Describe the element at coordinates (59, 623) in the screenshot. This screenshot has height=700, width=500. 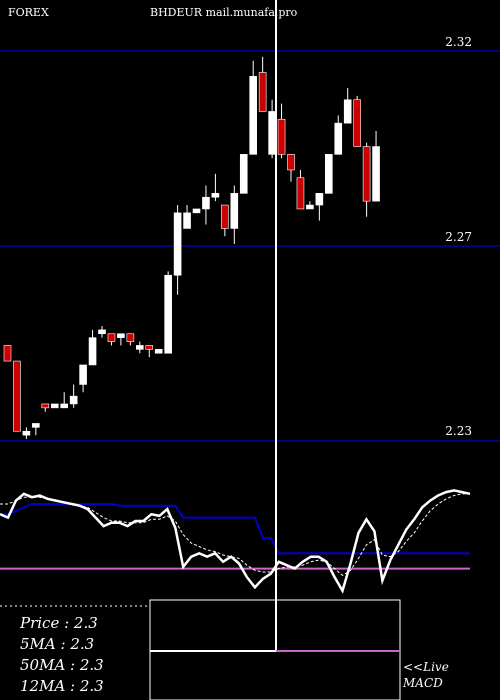
I see `price-readout: Price : 2.3` at that location.